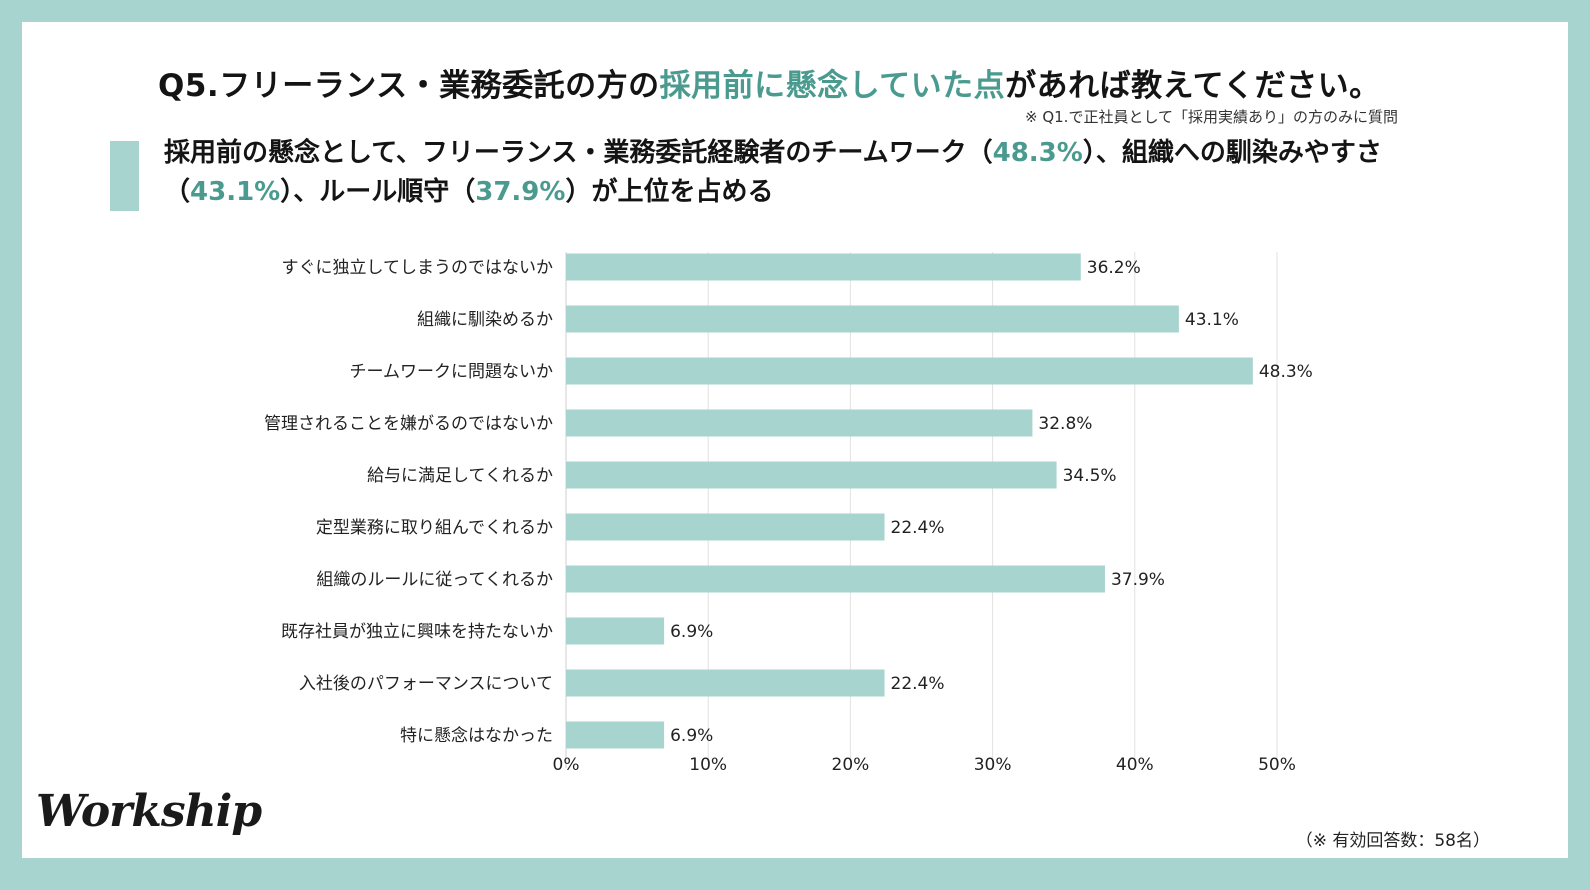 This screenshot has width=1590, height=890. What do you see at coordinates (452, 372) in the screenshot?
I see `category-label: チームワークに問題ないか` at bounding box center [452, 372].